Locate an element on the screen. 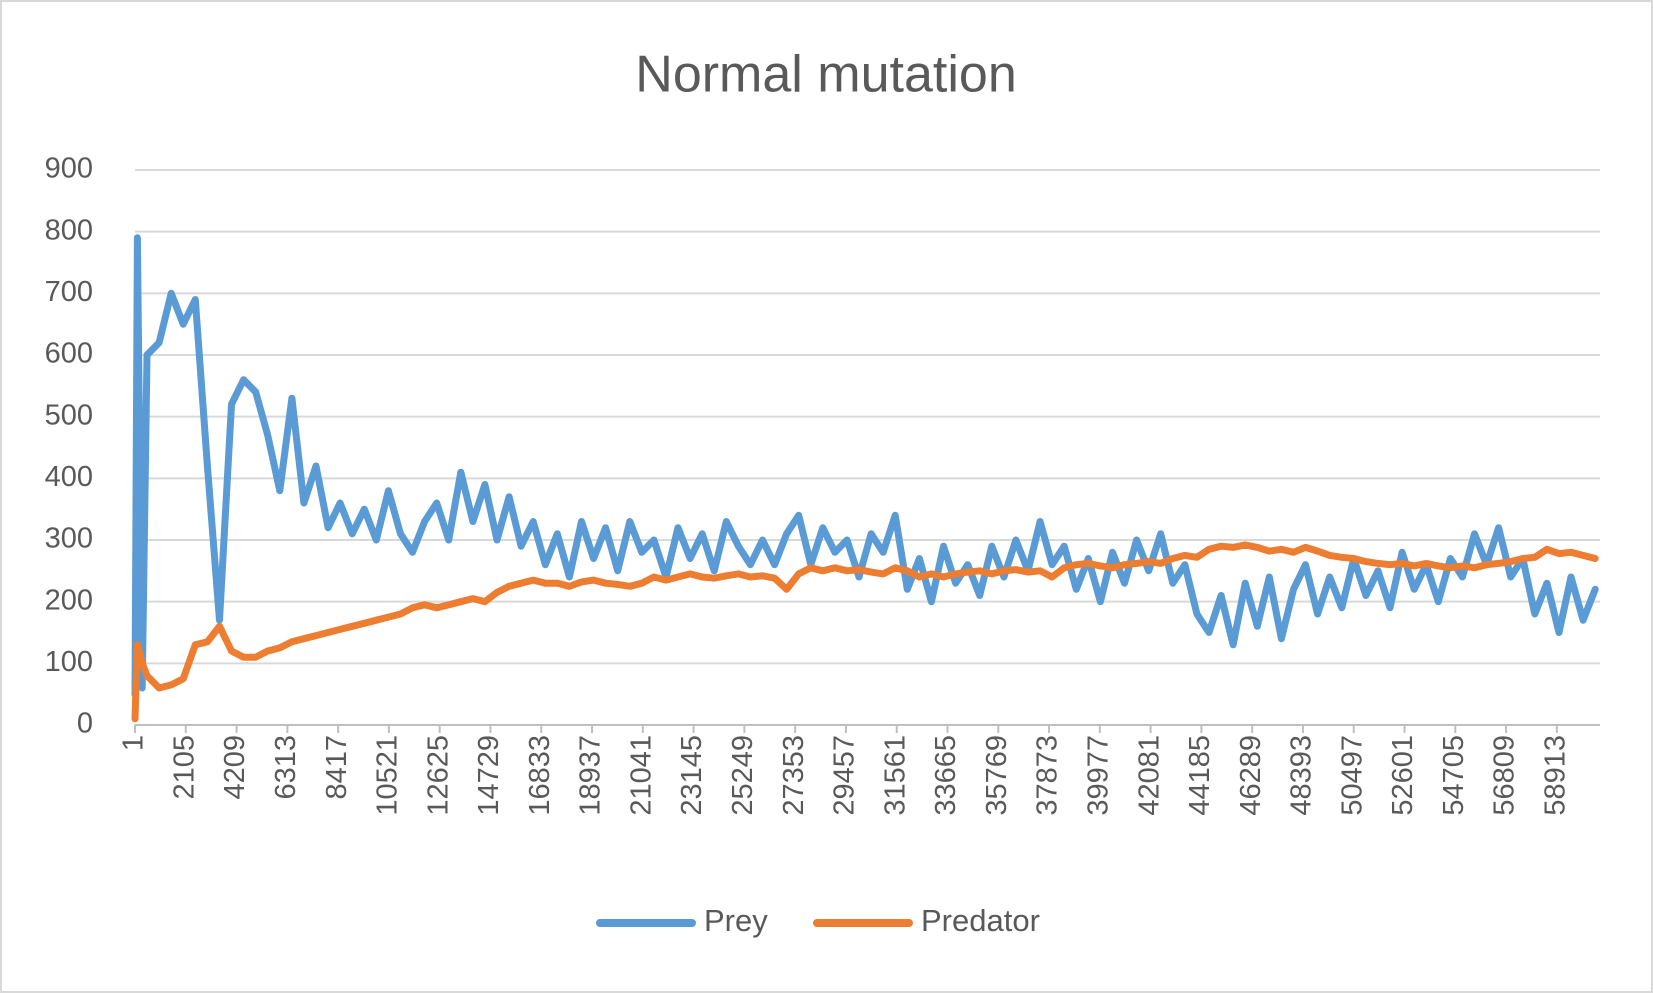 Image resolution: width=1653 pixels, height=993 pixels. x-tick-label: 27353 is located at coordinates (794, 775).